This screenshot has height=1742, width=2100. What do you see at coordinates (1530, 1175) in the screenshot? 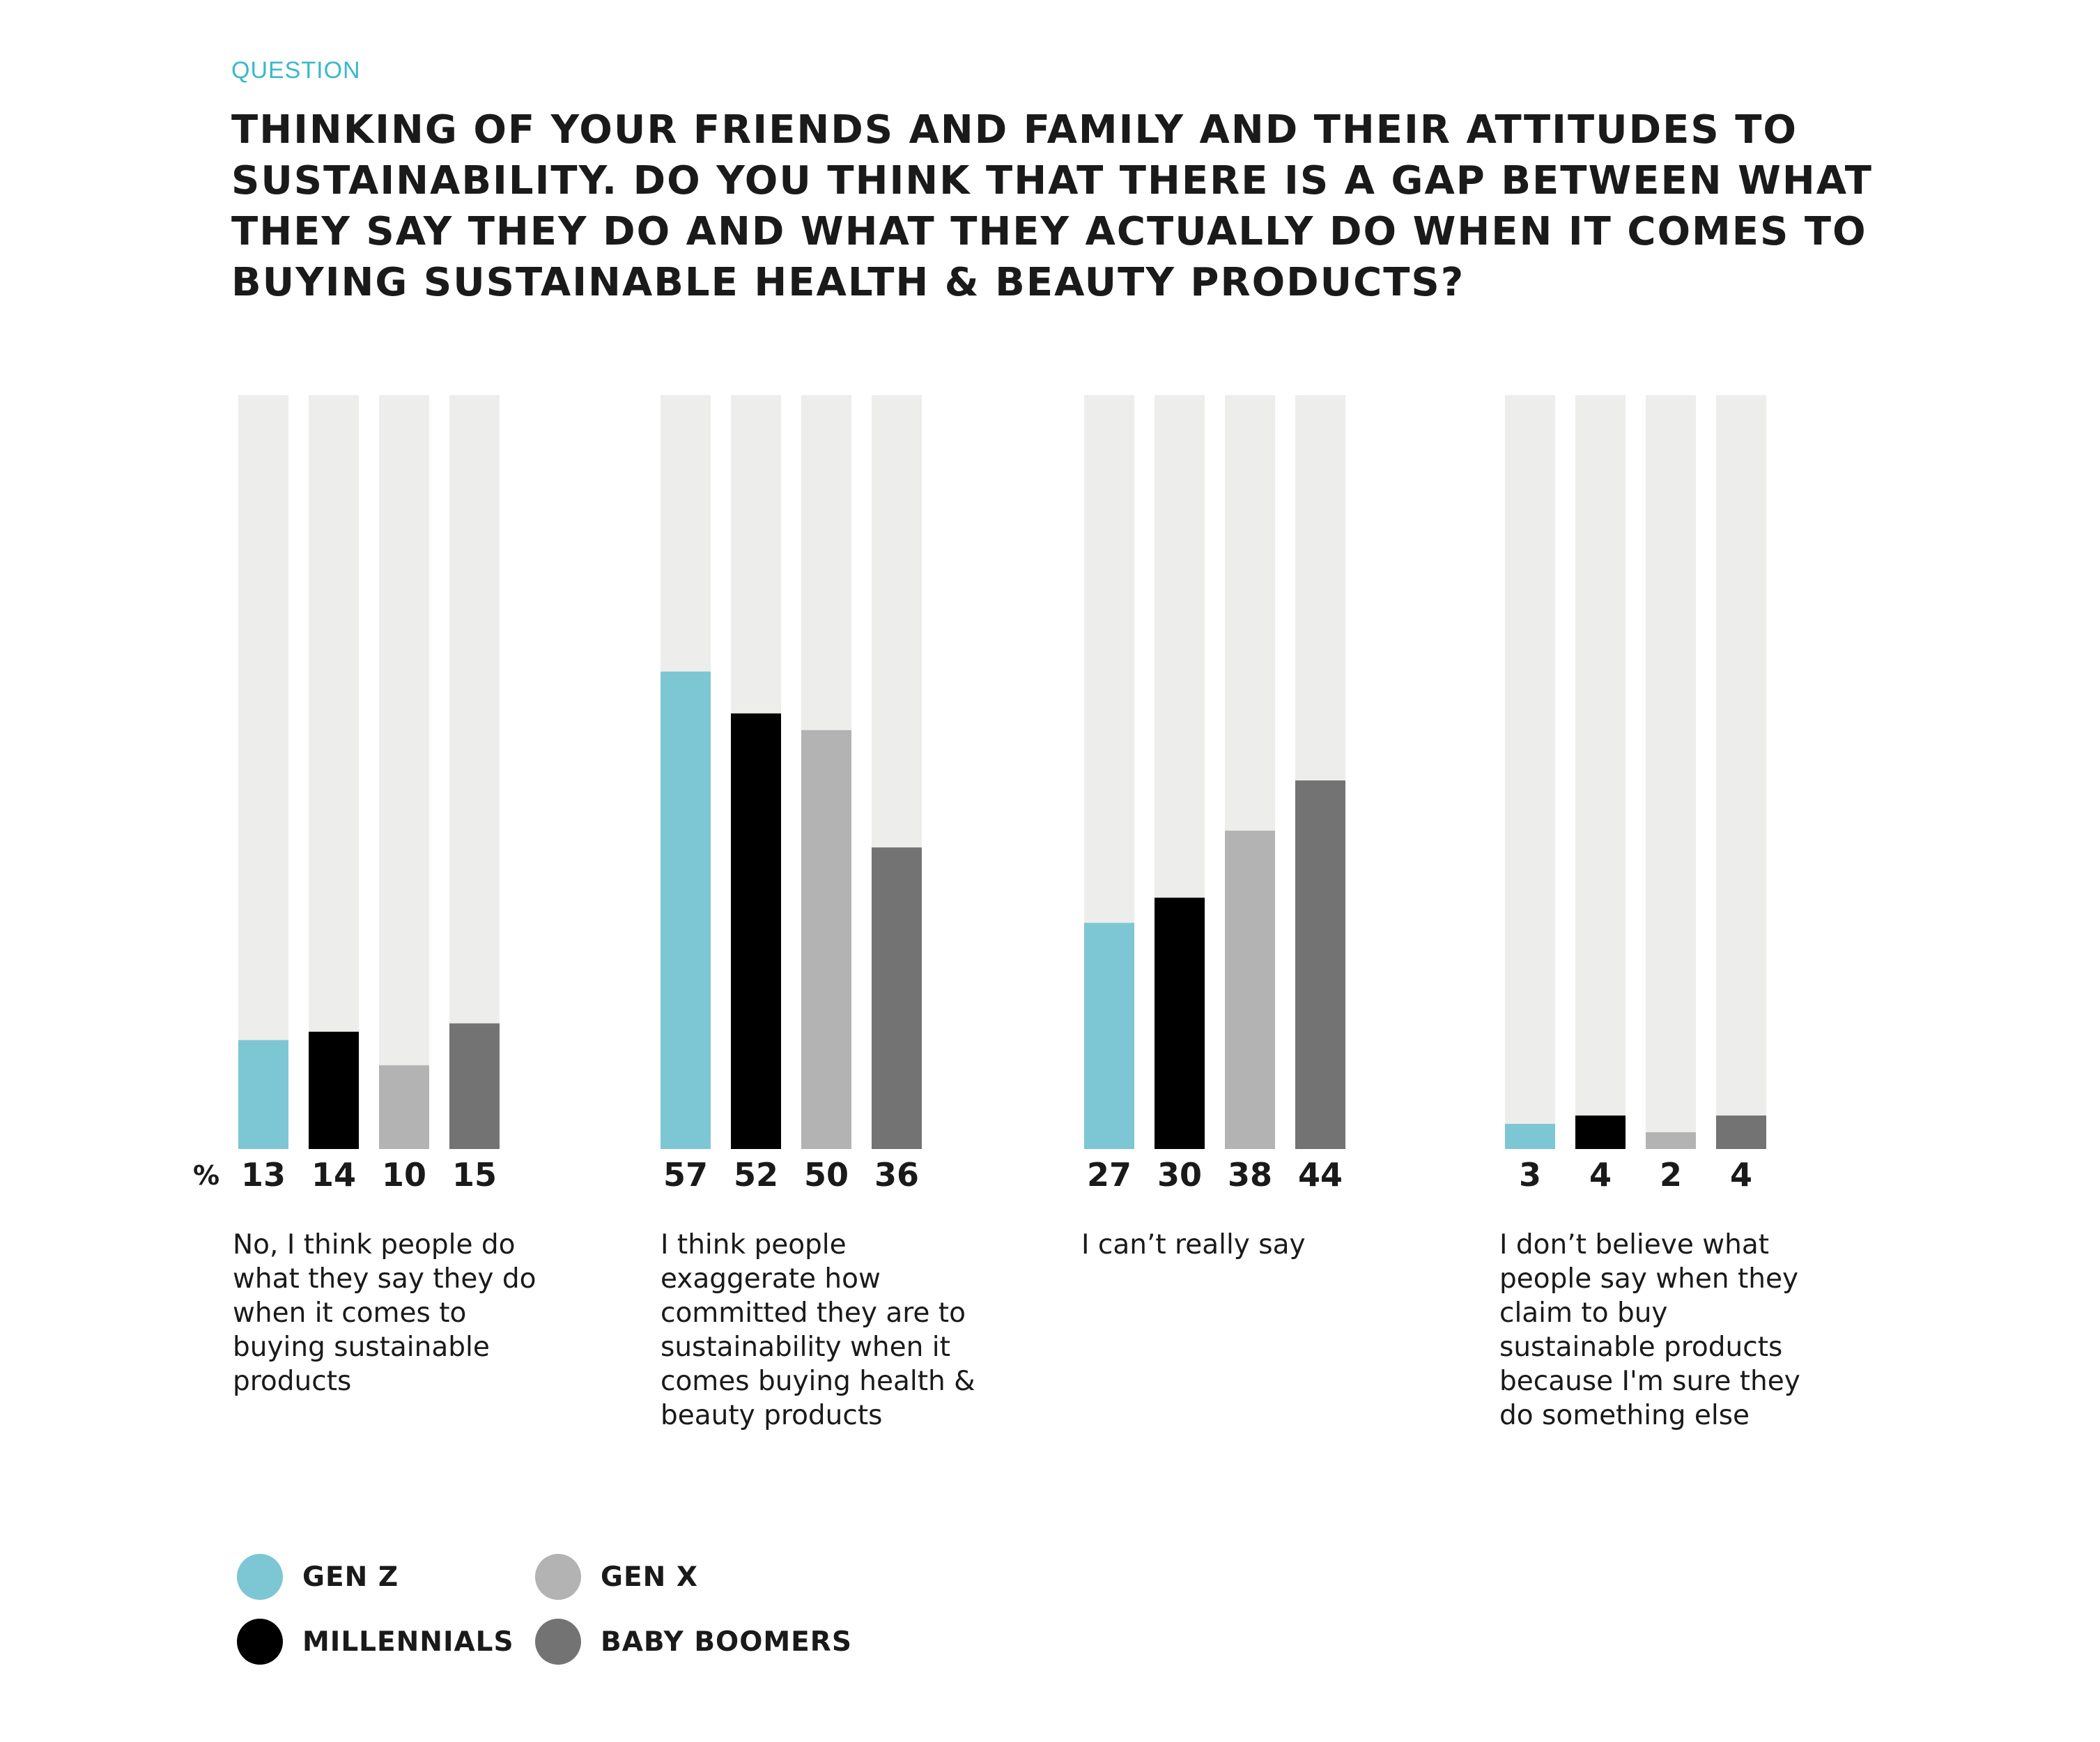
I see `value-label-group4-gen-z: 3` at bounding box center [1530, 1175].